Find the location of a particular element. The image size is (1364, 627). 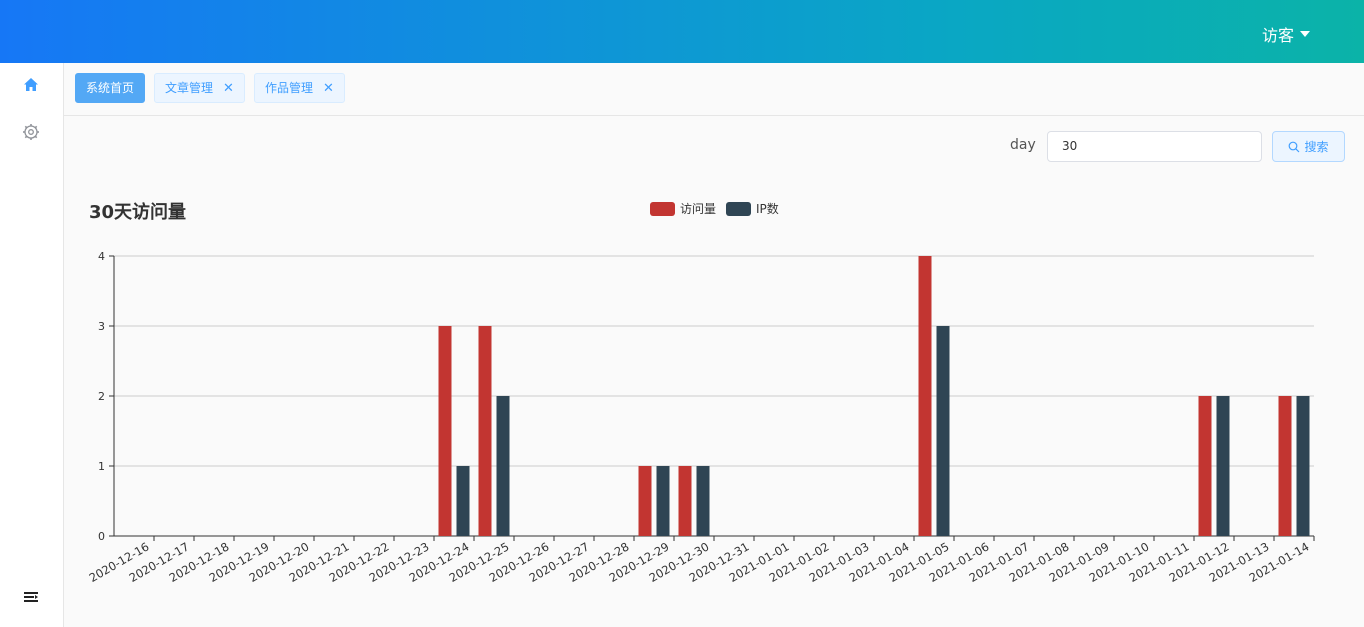

y-tick-label: 2 is located at coordinates (101, 396).